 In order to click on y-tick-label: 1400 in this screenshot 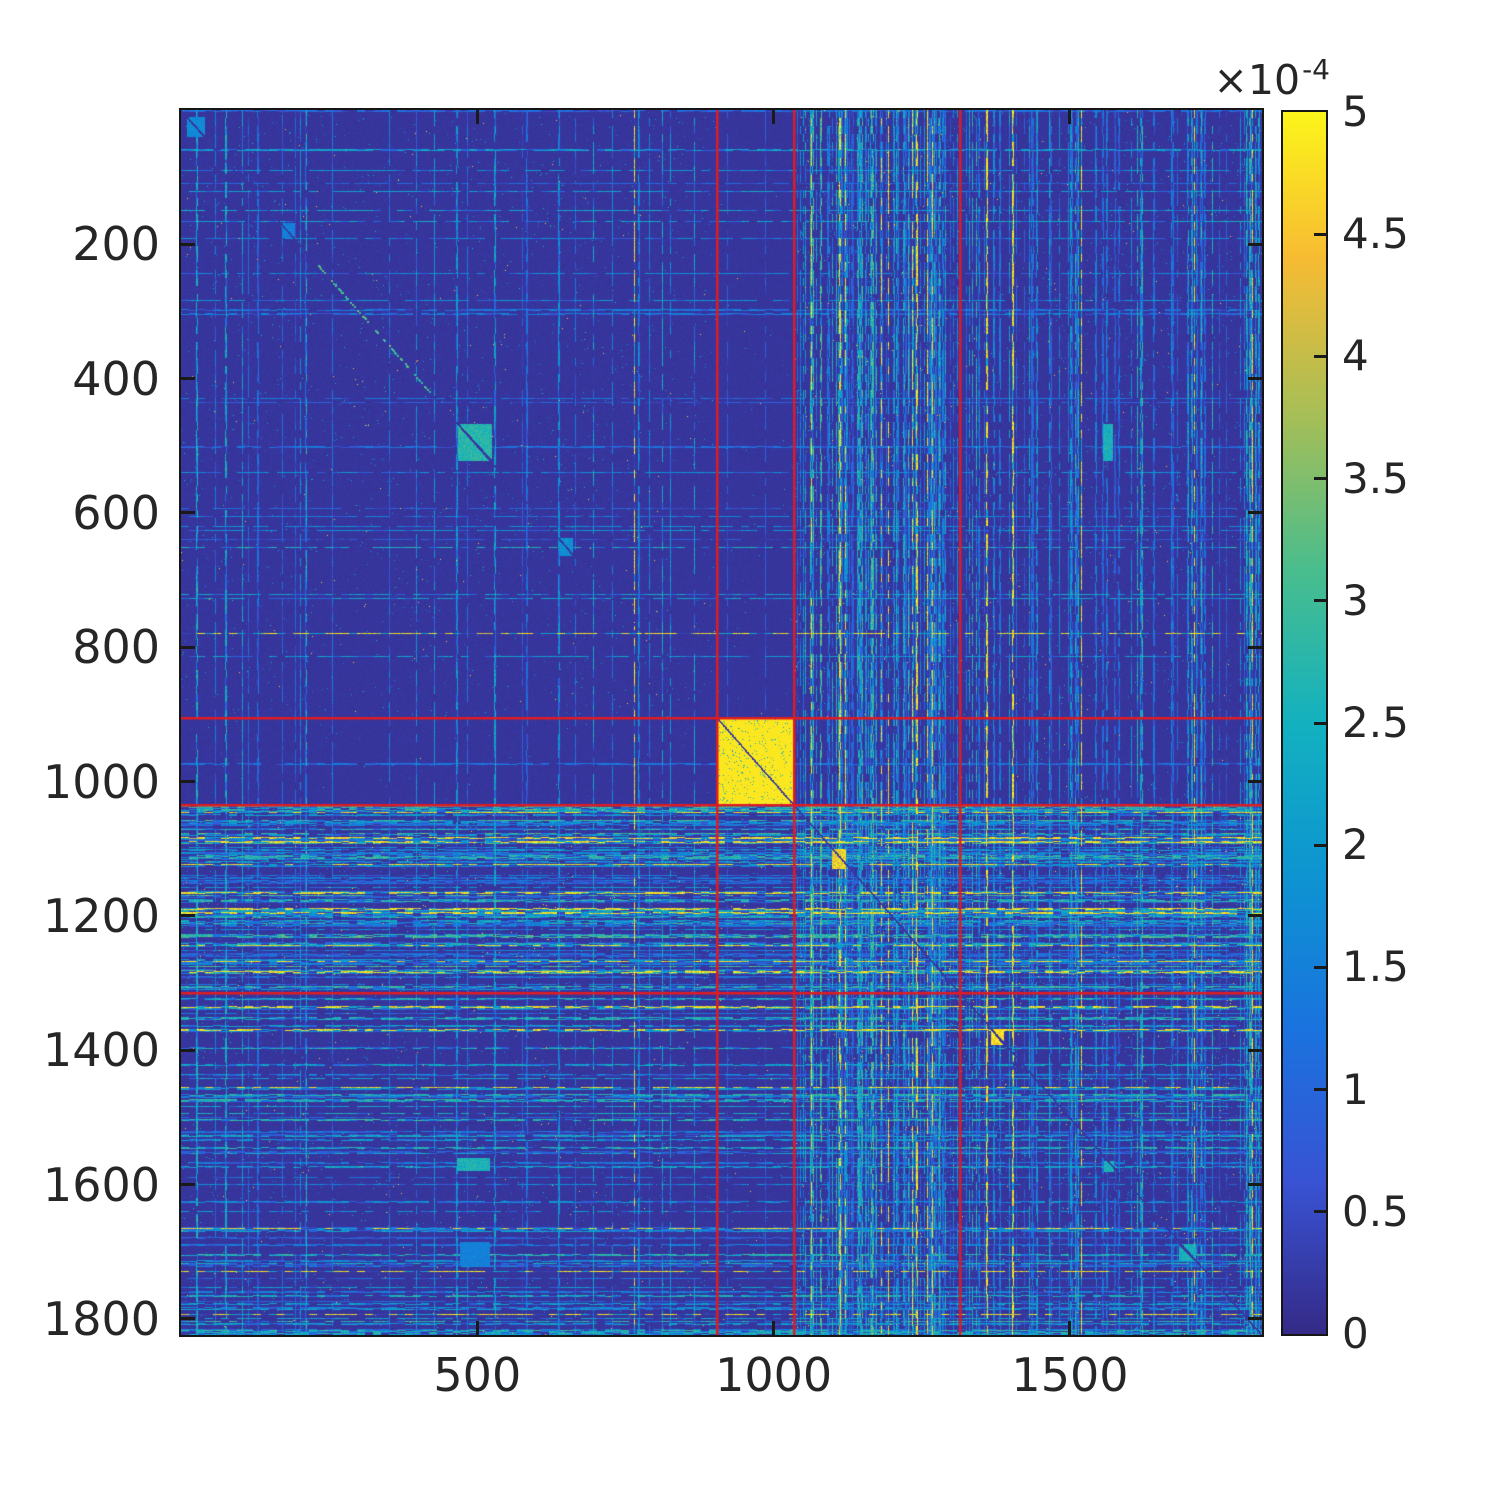, I will do `click(101, 1050)`.